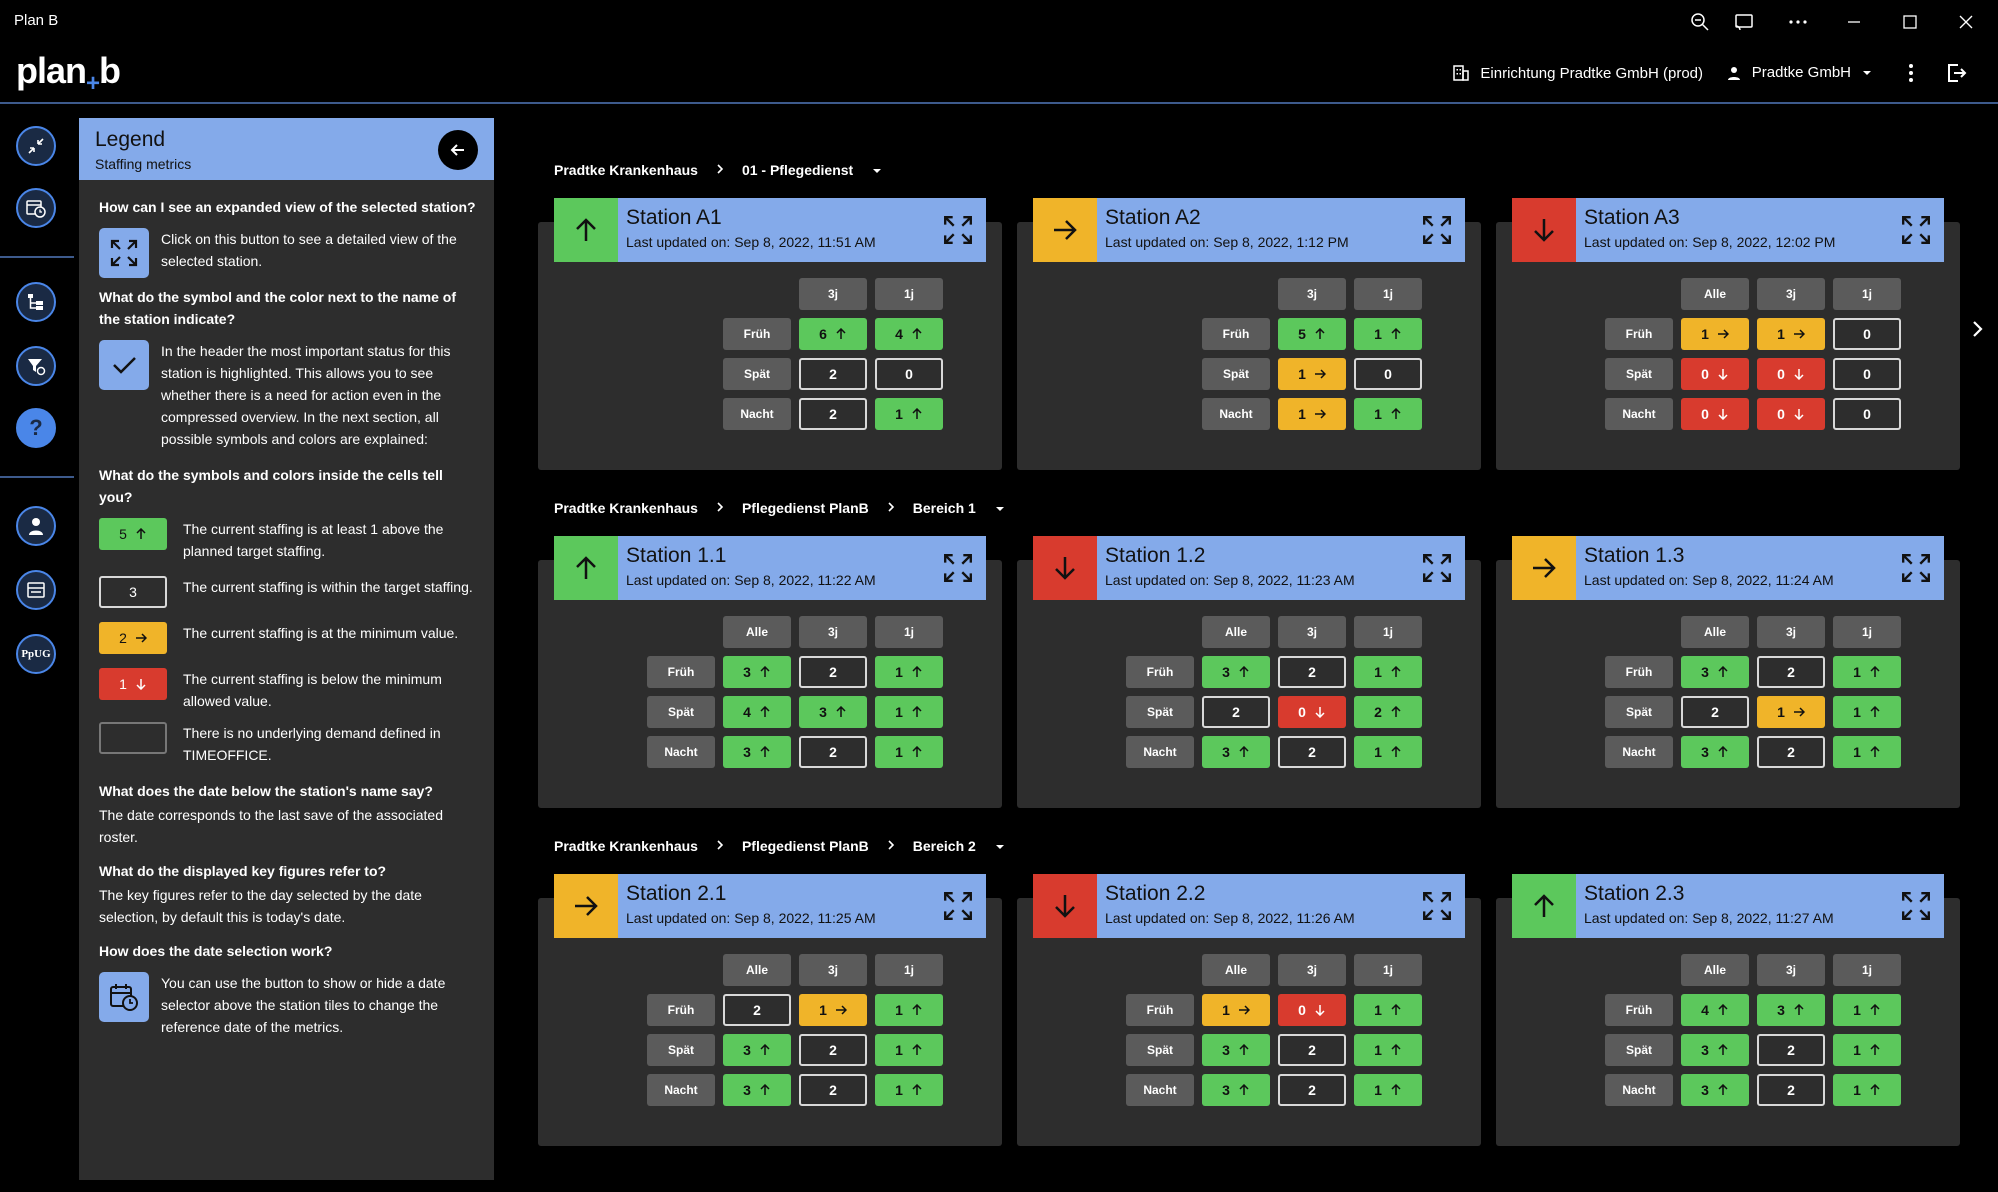 The width and height of the screenshot is (1998, 1192). What do you see at coordinates (1715, 1090) in the screenshot?
I see `staffing-cell: 3` at bounding box center [1715, 1090].